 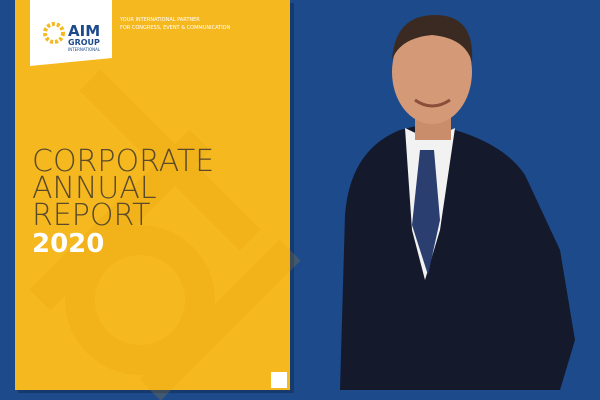 What do you see at coordinates (68, 244) in the screenshot?
I see `cover-year: 2020` at bounding box center [68, 244].